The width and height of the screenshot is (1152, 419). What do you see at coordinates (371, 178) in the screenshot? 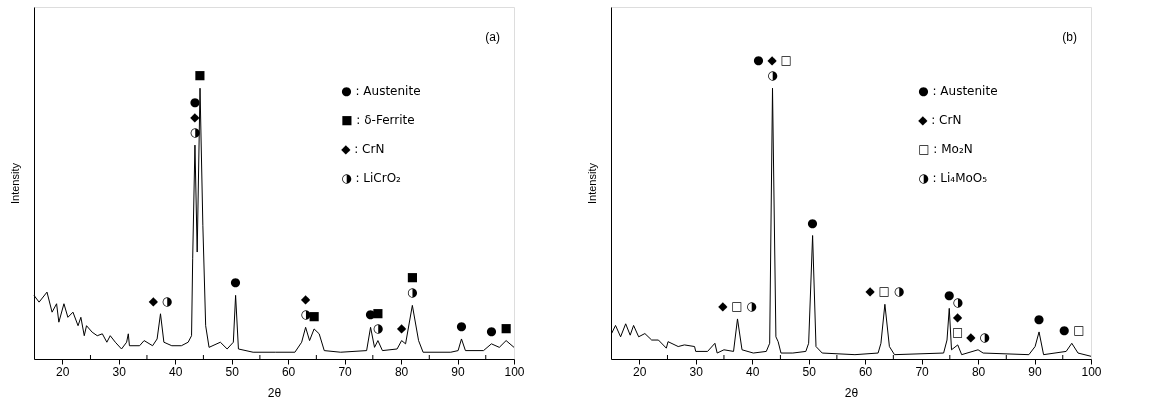
I see `annotation: ◑ : LiCrO₂` at bounding box center [371, 178].